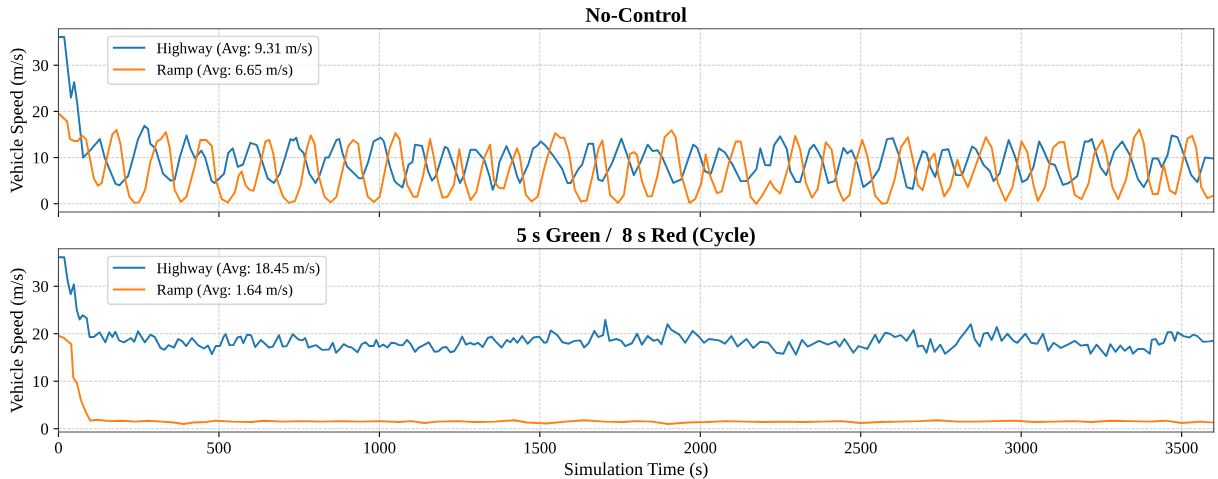 The image size is (1218, 479). I want to click on legend-label: Ramp (Avg: 1.64 m/s), so click(225, 291).